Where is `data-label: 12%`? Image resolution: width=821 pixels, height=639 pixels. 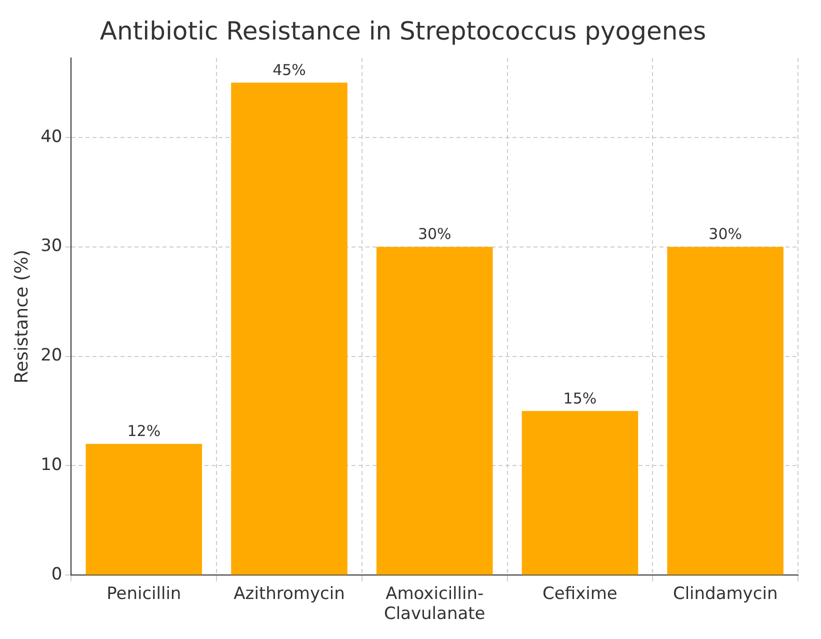 data-label: 12% is located at coordinates (144, 431).